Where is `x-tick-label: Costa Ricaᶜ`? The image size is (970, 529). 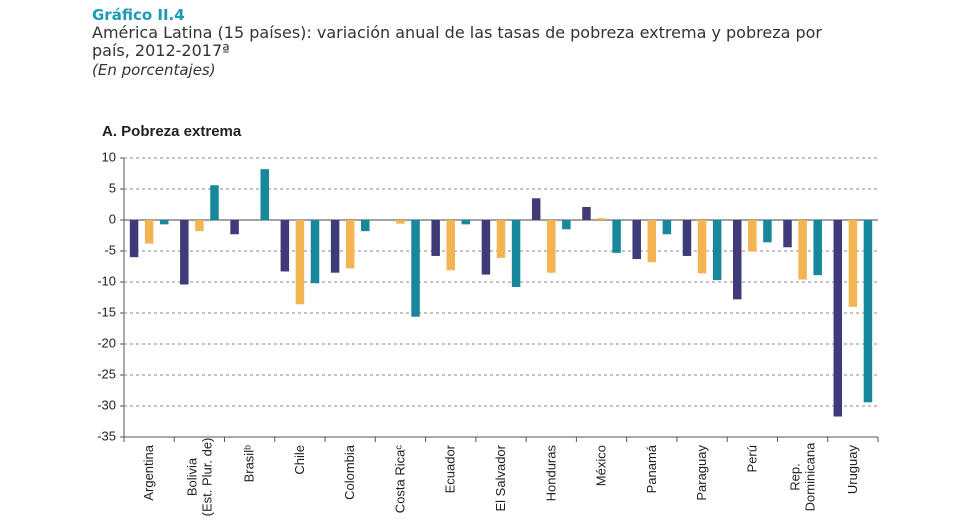
x-tick-label: Costa Ricaᶜ is located at coordinates (399, 479).